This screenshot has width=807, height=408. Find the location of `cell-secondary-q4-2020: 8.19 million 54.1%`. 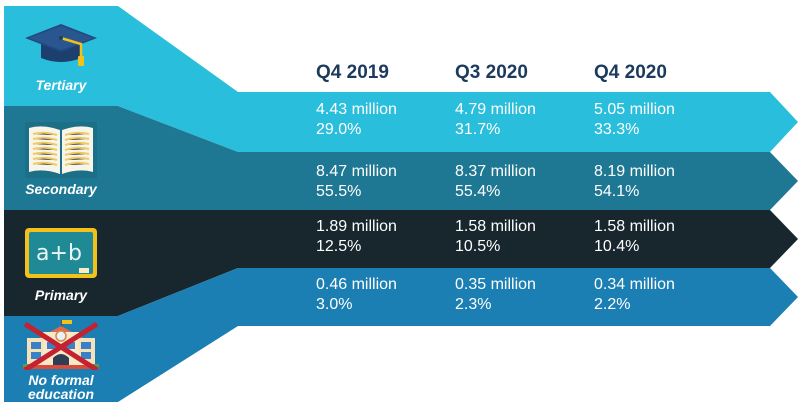

cell-secondary-q4-2020: 8.19 million 54.1% is located at coordinates (634, 182).